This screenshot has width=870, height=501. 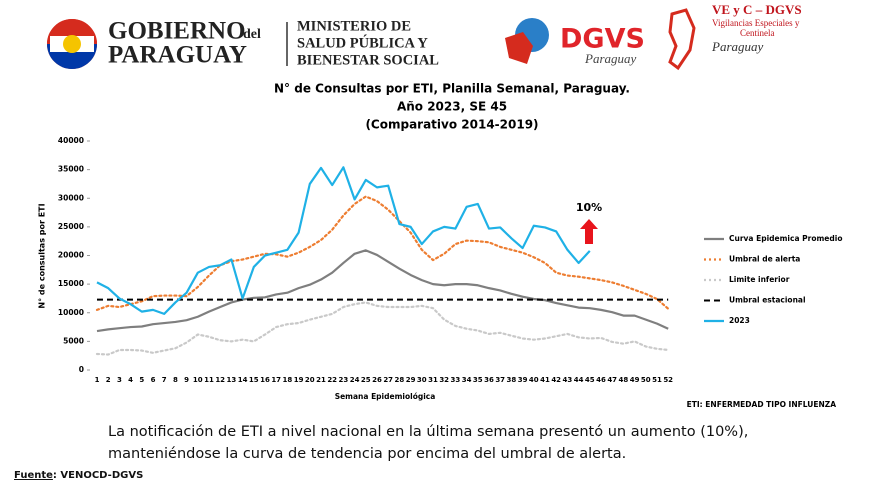 I want to click on x-tick-label: 8, so click(x=175, y=380).